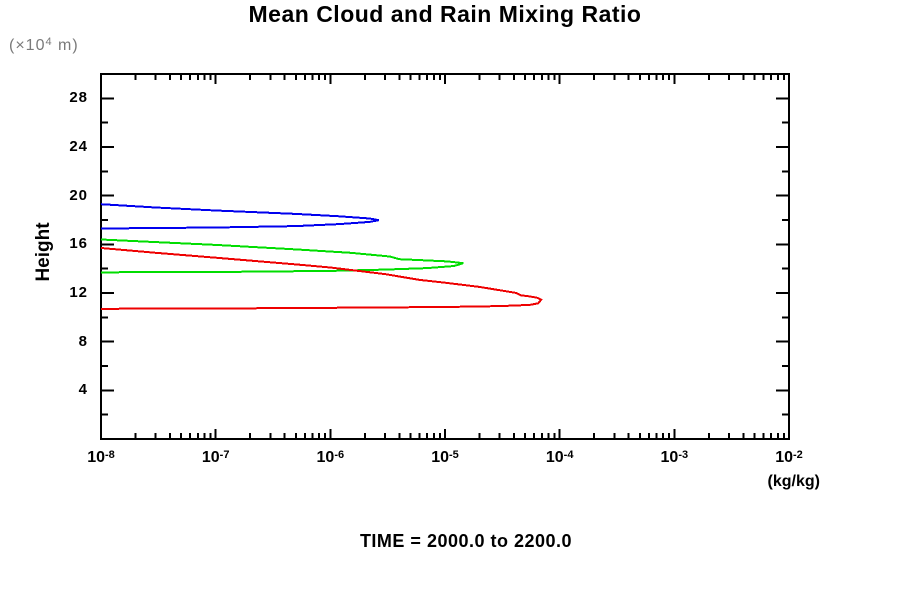 Image resolution: width=900 pixels, height=600 pixels. Describe the element at coordinates (282, 256) in the screenshot. I see `series-line-green-profile` at that location.